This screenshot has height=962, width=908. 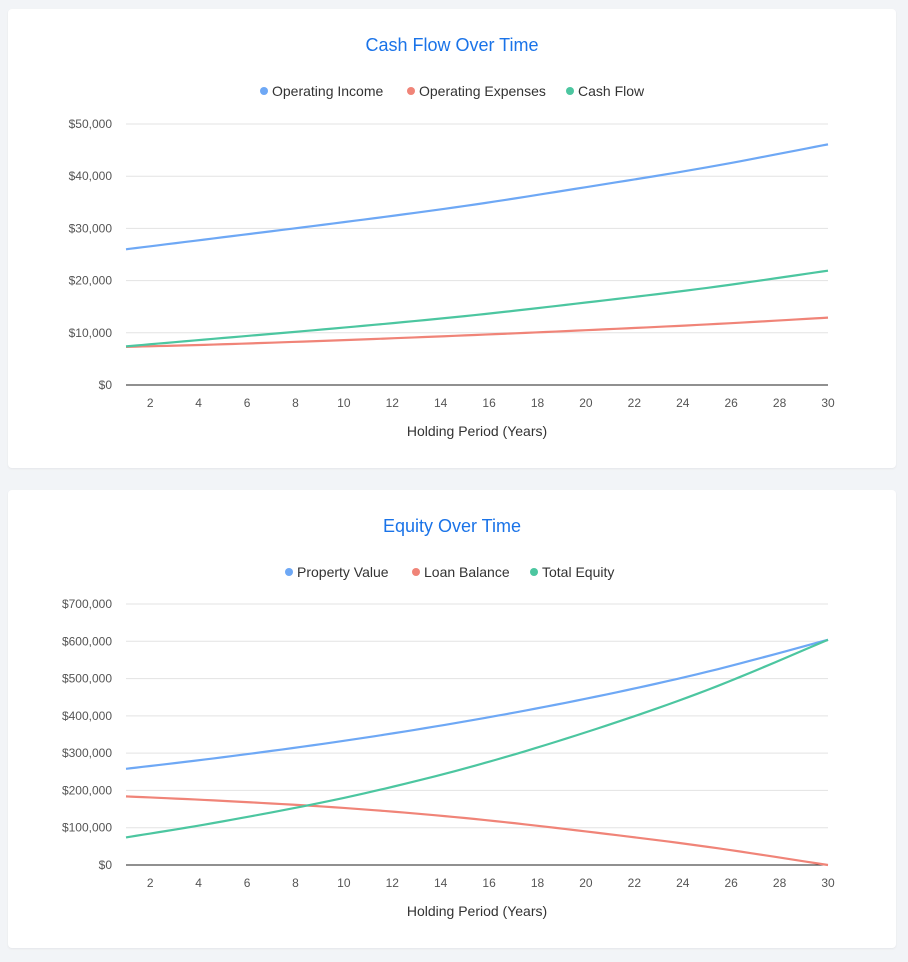 I want to click on legend-label: Operating Income, so click(x=327, y=91).